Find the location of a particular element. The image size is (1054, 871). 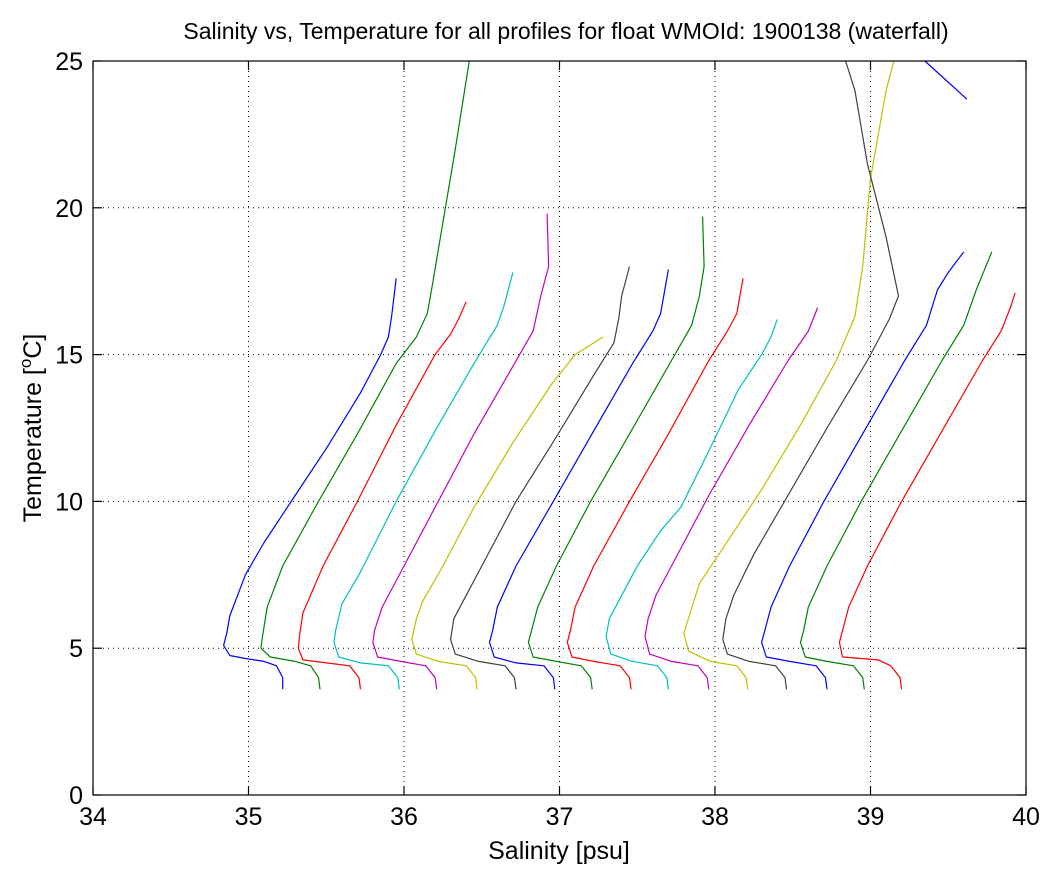

y-tick-label: 15 is located at coordinates (69, 356).